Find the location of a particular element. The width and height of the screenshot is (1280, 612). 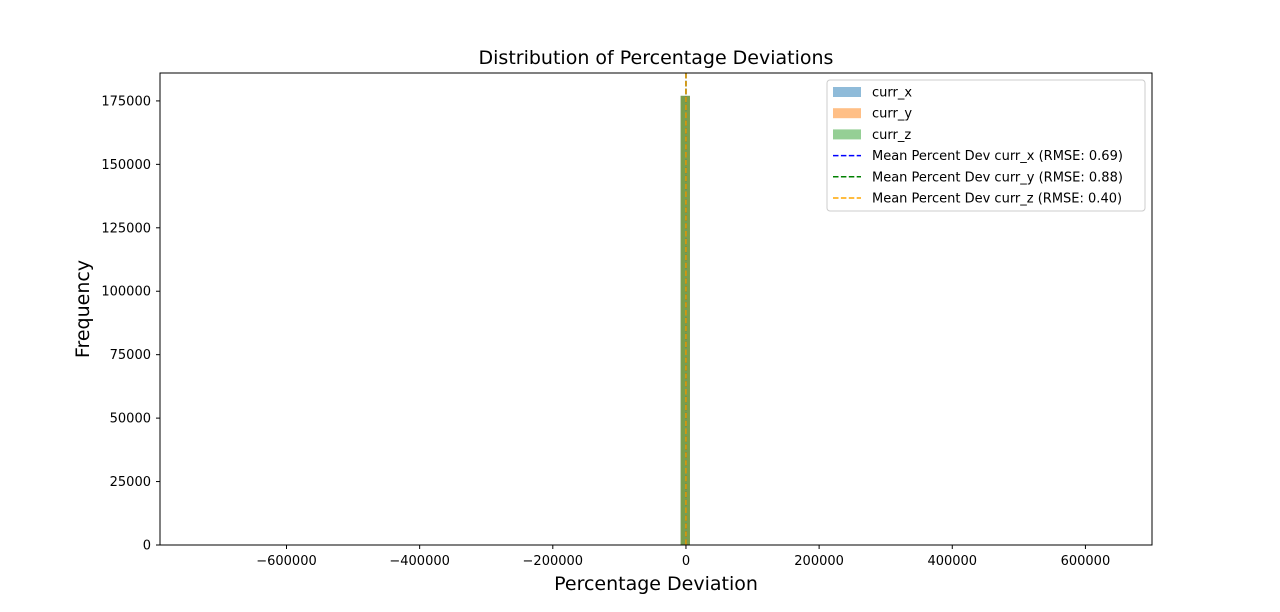

legend-swatch-curr_y is located at coordinates (847, 113).